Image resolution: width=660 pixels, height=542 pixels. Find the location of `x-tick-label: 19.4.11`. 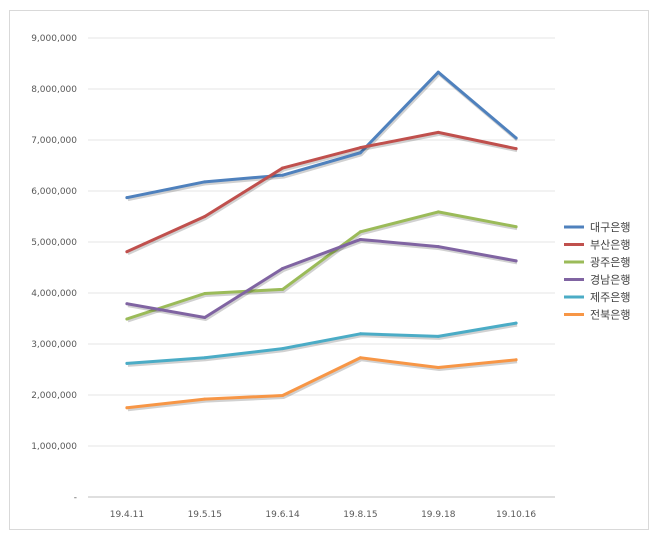

x-tick-label: 19.4.11 is located at coordinates (127, 515).